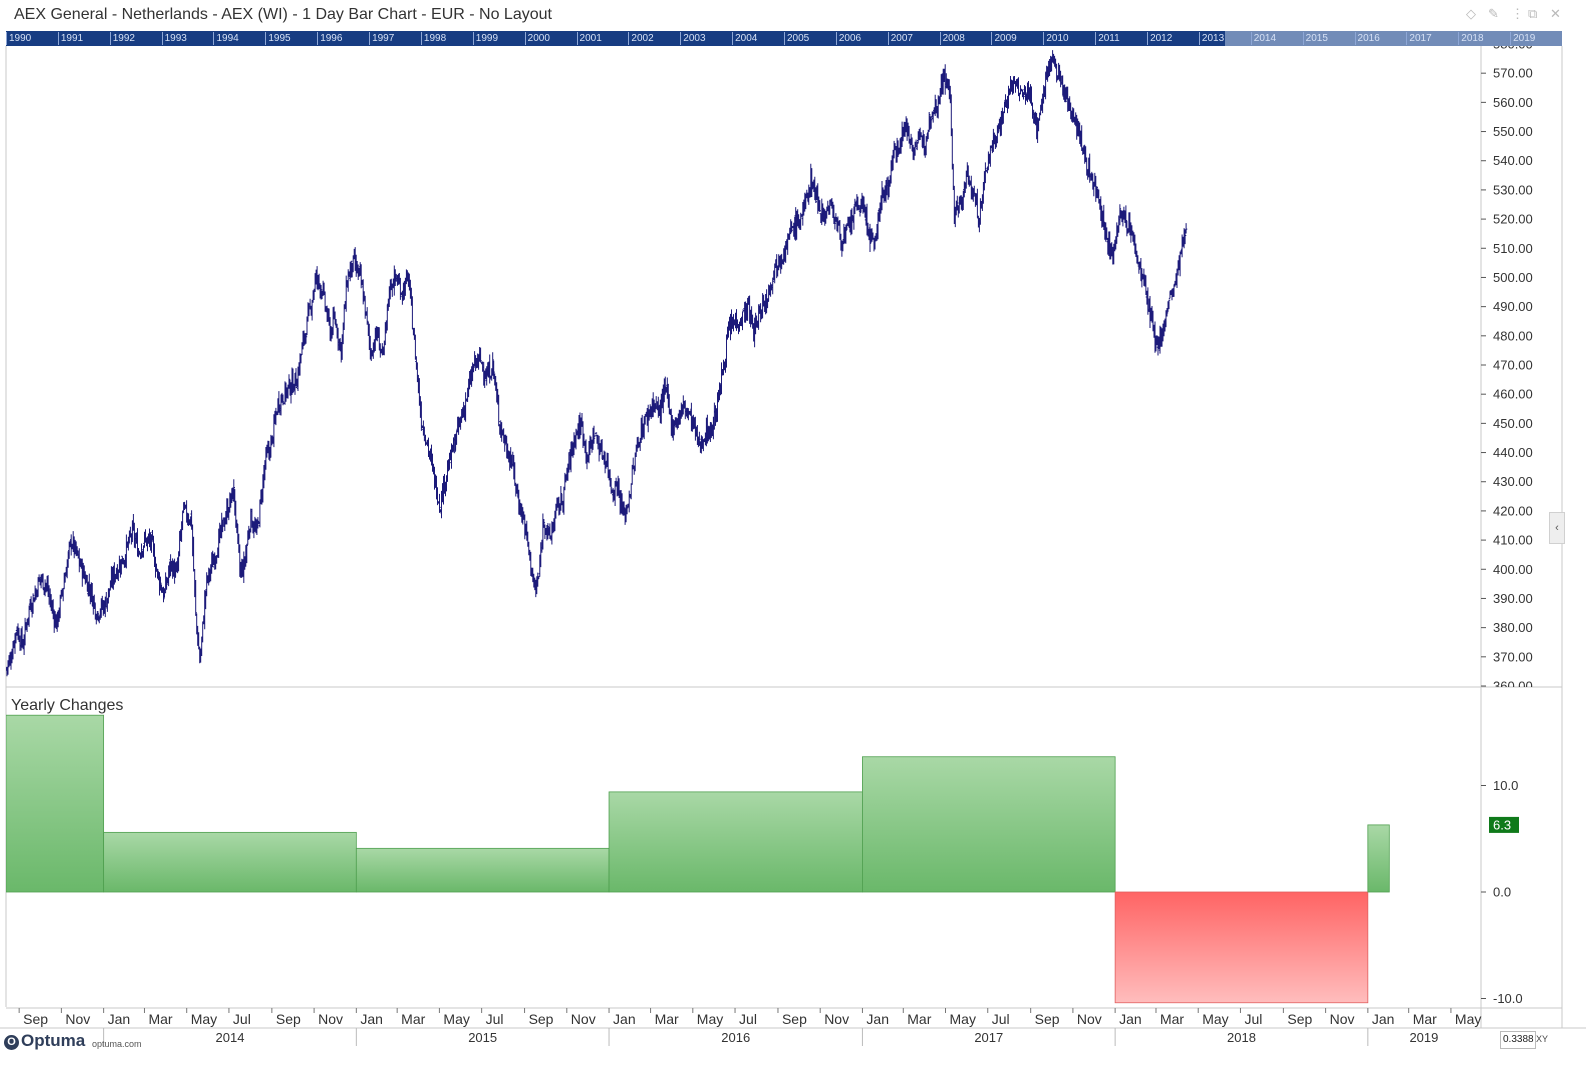 The height and width of the screenshot is (1066, 1586). I want to click on yearly-change-bar-negative, so click(1241, 947).